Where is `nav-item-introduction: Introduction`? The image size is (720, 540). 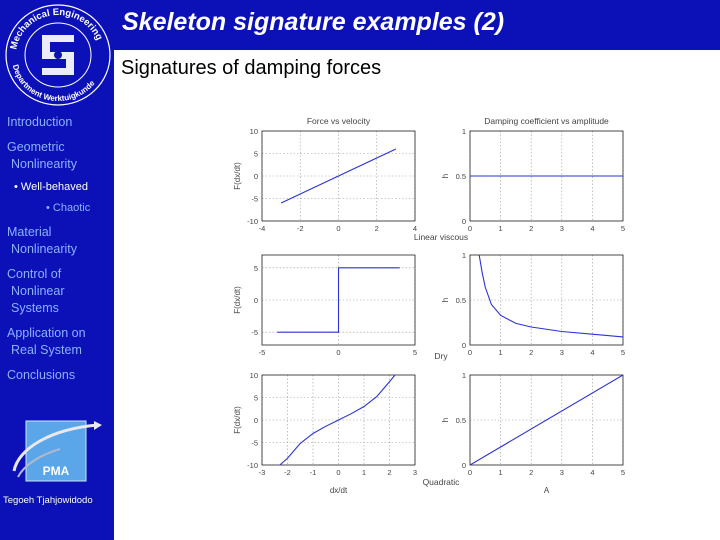 nav-item-introduction: Introduction is located at coordinates (40, 122).